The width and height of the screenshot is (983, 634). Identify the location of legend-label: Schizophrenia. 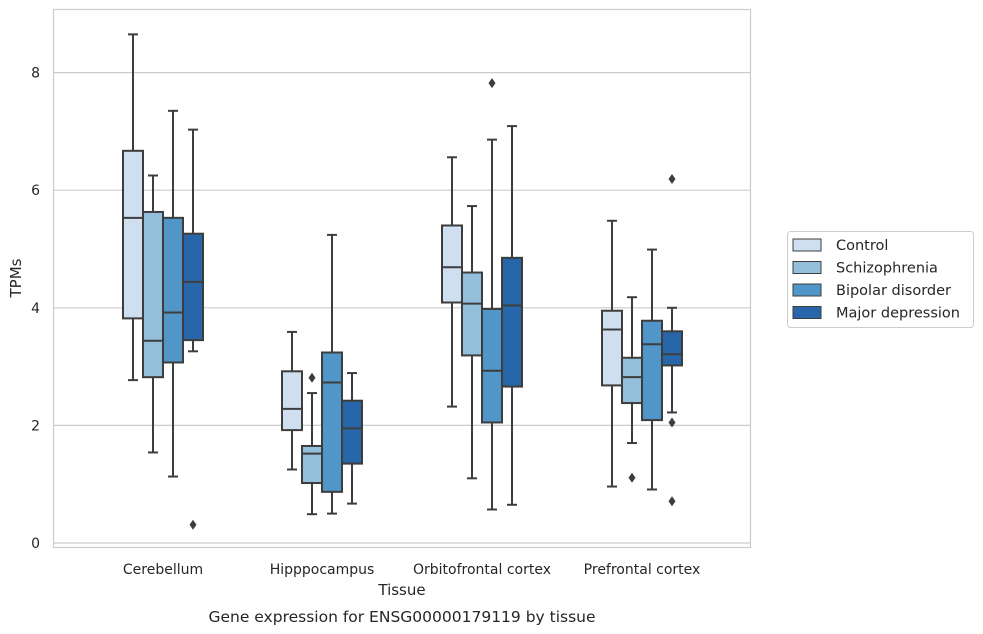
(887, 269).